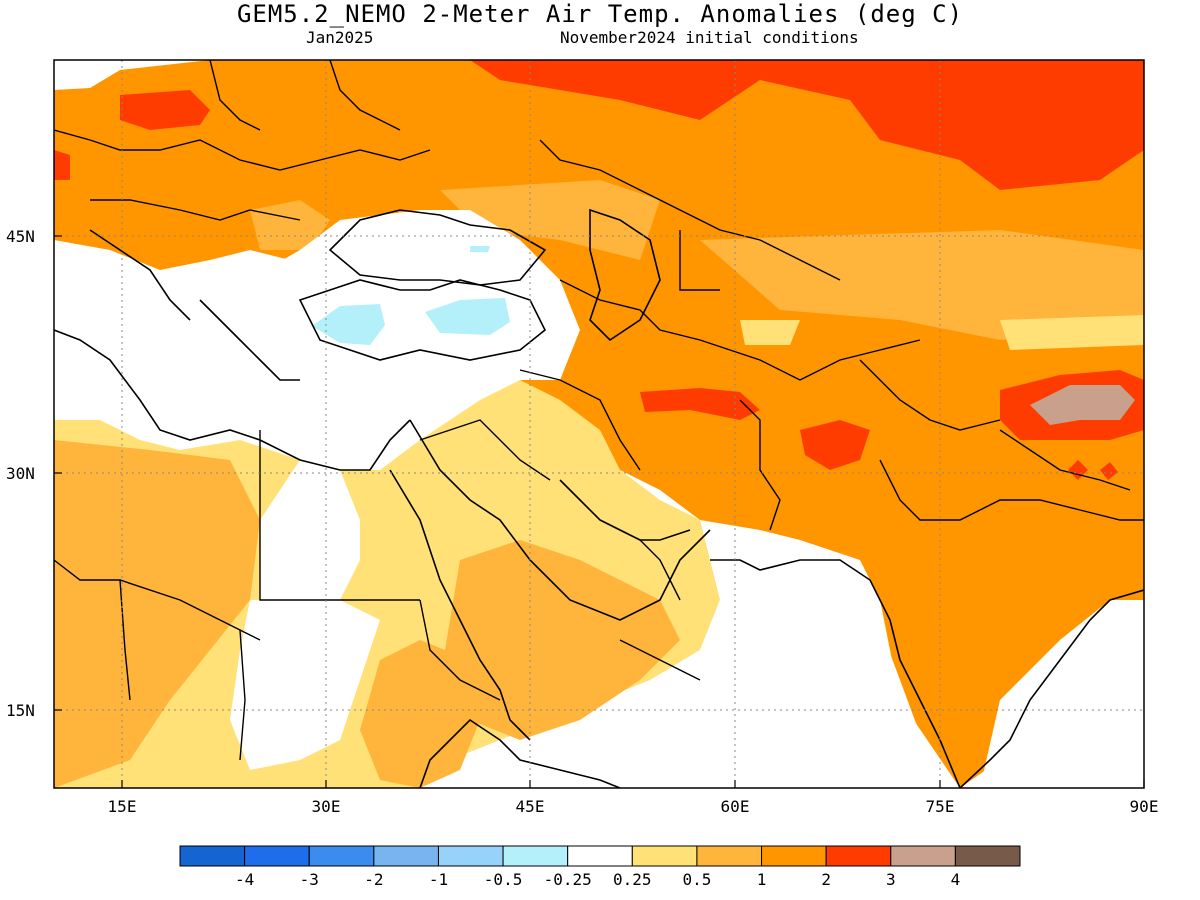 This screenshot has height=900, width=1200. What do you see at coordinates (503, 879) in the screenshot?
I see `colorbar-label: -0.5` at bounding box center [503, 879].